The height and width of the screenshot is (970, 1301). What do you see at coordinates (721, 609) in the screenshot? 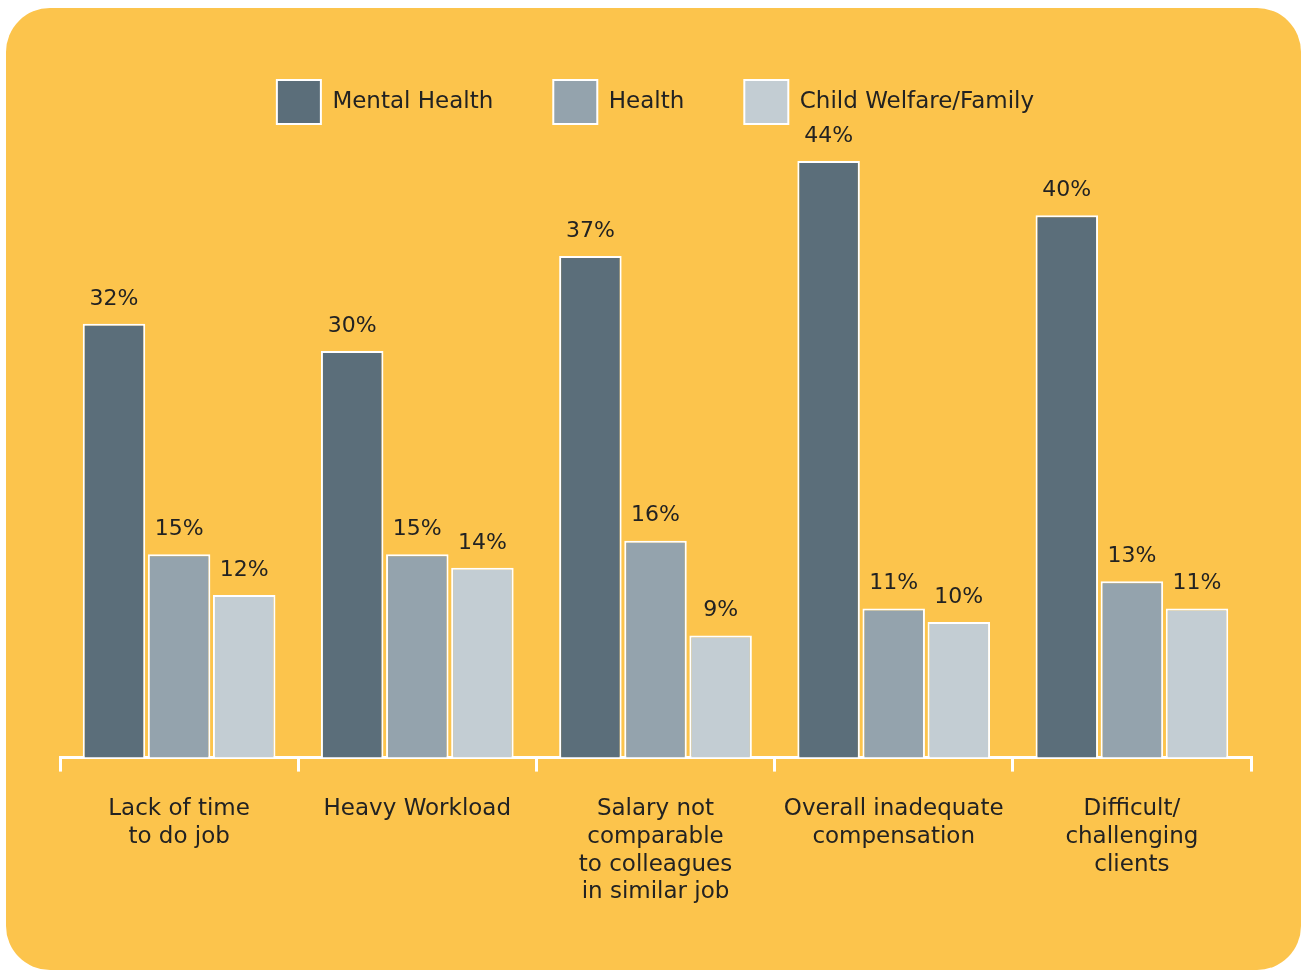
I see `data-label: 9%` at bounding box center [721, 609].